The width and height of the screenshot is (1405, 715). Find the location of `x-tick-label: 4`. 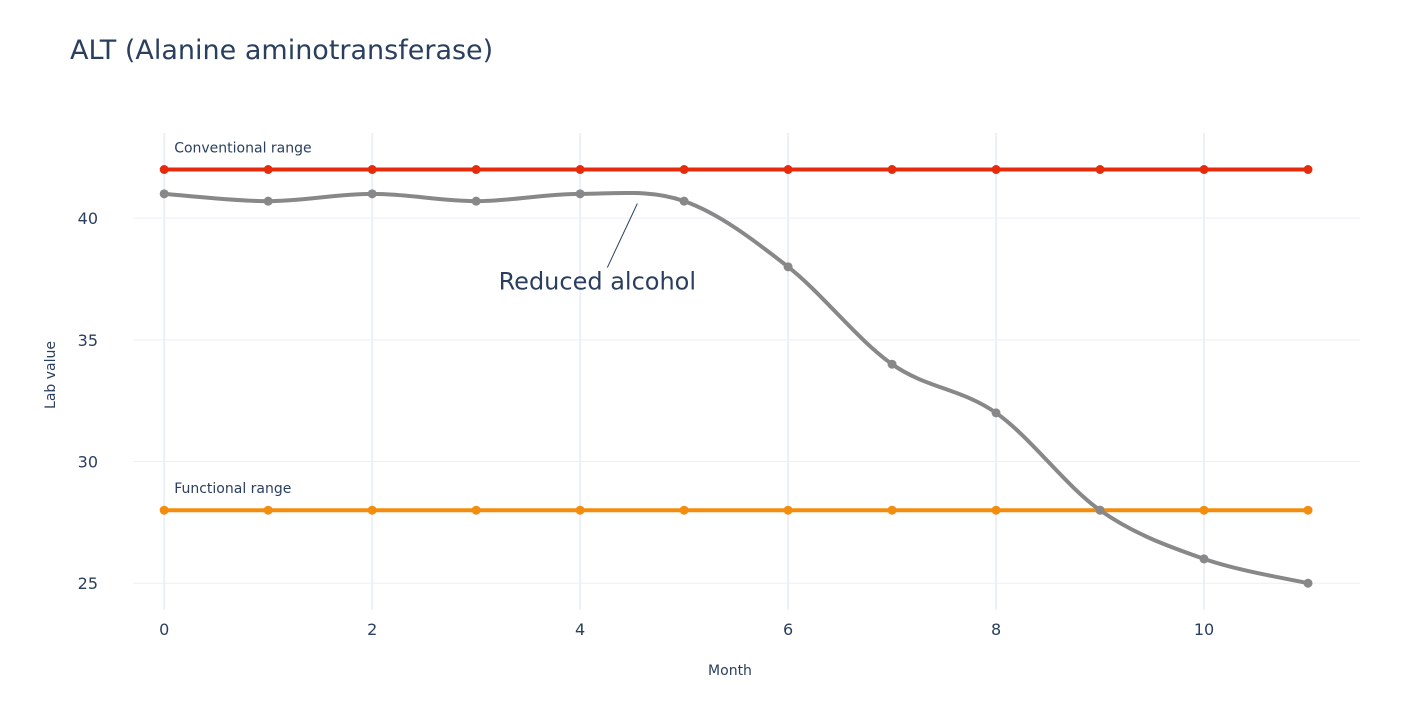

x-tick-label: 4 is located at coordinates (580, 629).